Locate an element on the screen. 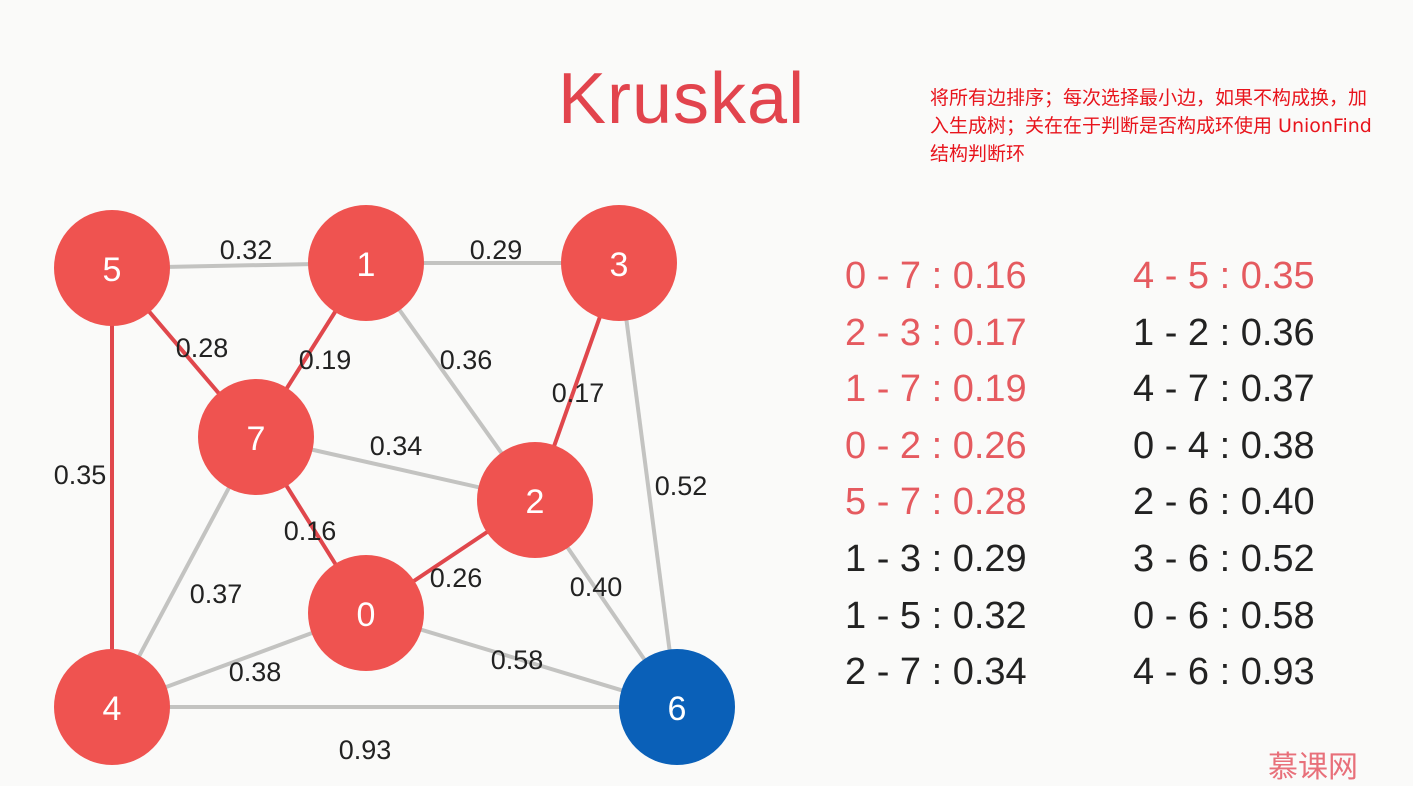 The height and width of the screenshot is (786, 1413). graph-node-0: 0 is located at coordinates (366, 613).